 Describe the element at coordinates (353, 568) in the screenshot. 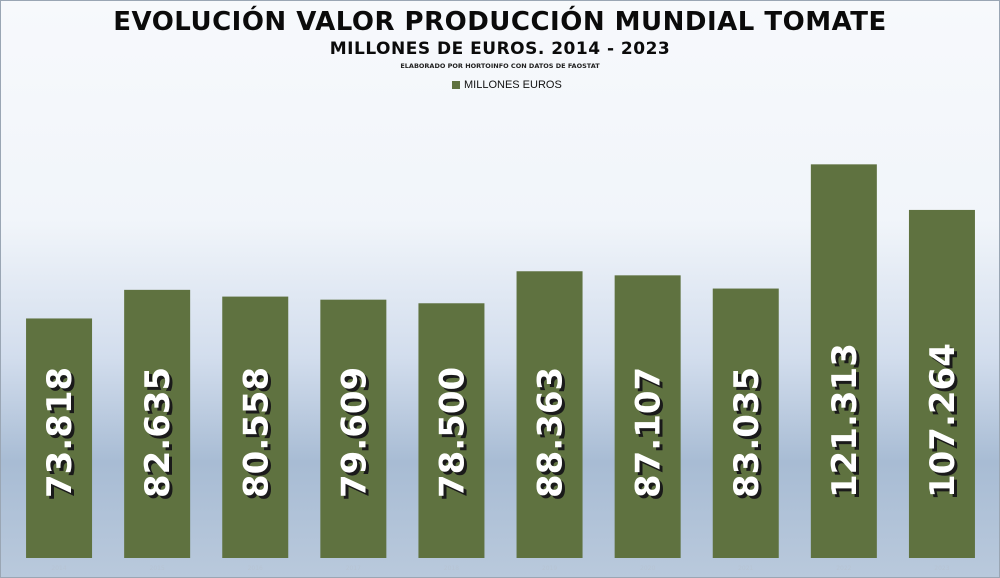

I see `x-tick-label-2017: 2017` at that location.